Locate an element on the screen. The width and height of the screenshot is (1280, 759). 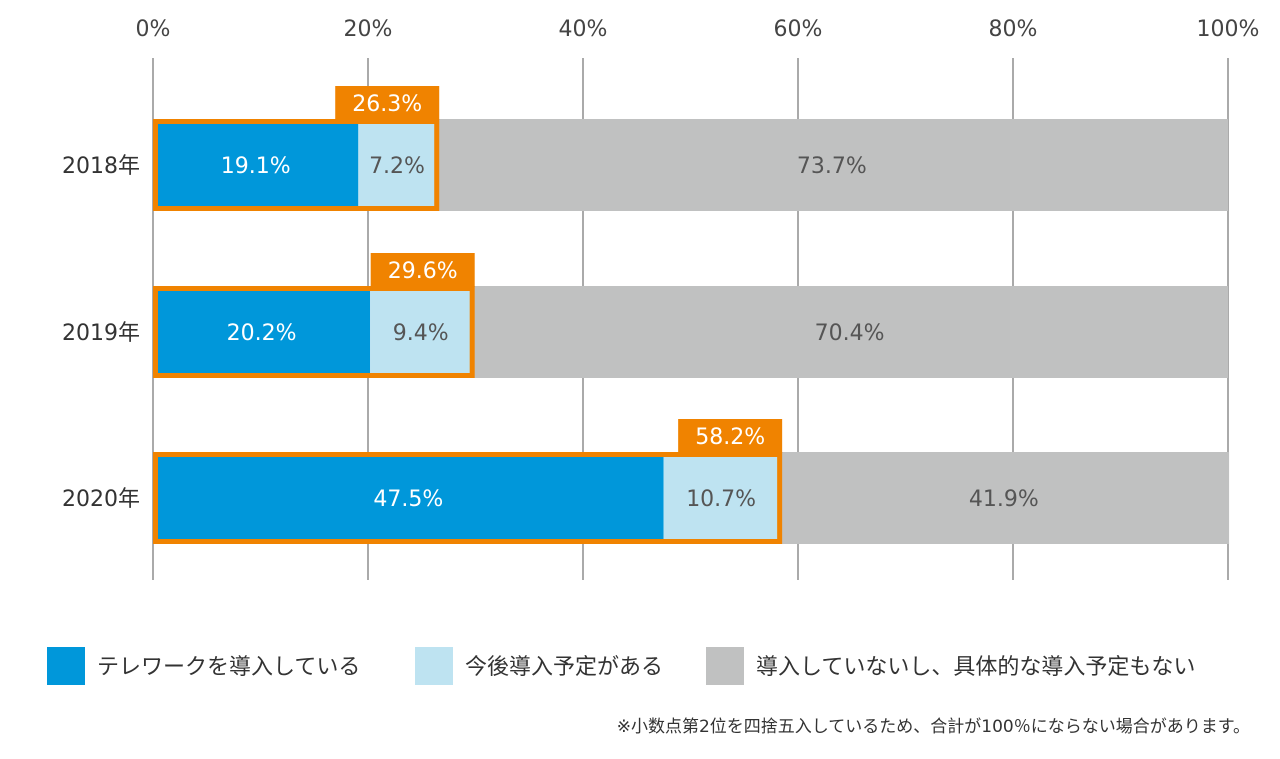
x-tick-label: 40% is located at coordinates (583, 29).